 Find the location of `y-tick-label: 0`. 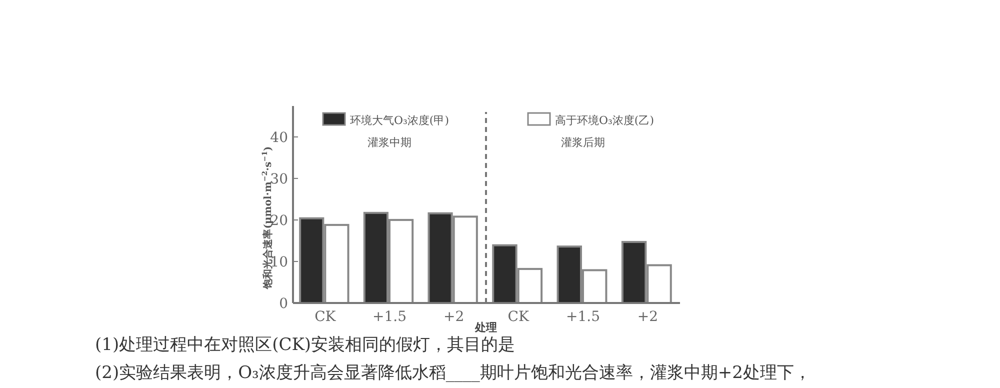

y-tick-label: 0 is located at coordinates (283, 304).